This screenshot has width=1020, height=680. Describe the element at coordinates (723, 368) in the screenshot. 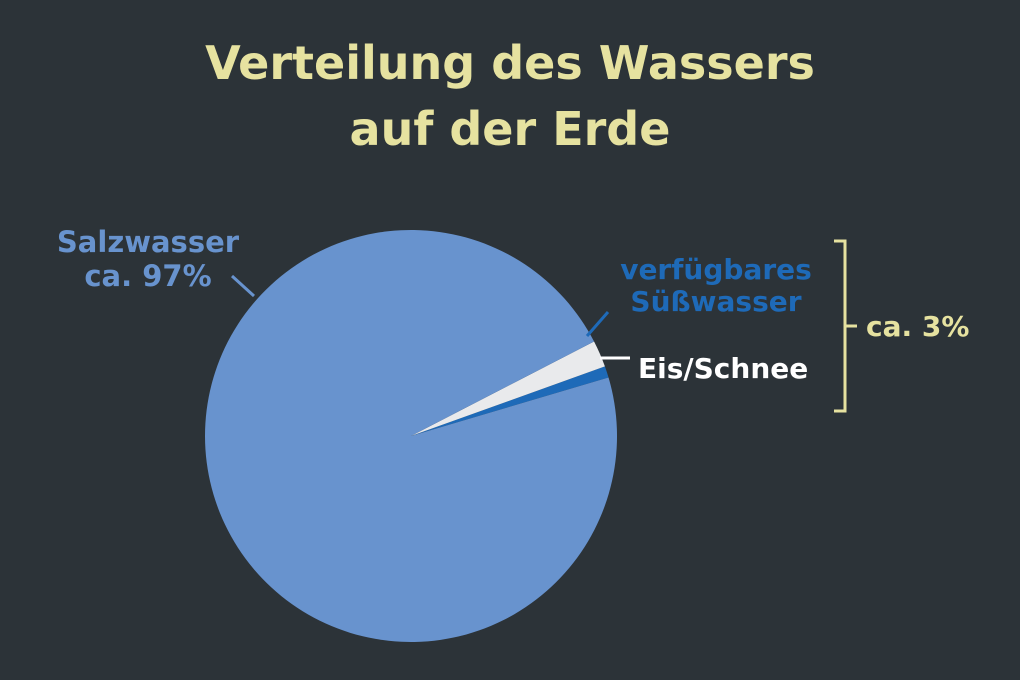

I see `ice-label: Eis/Schnee` at that location.